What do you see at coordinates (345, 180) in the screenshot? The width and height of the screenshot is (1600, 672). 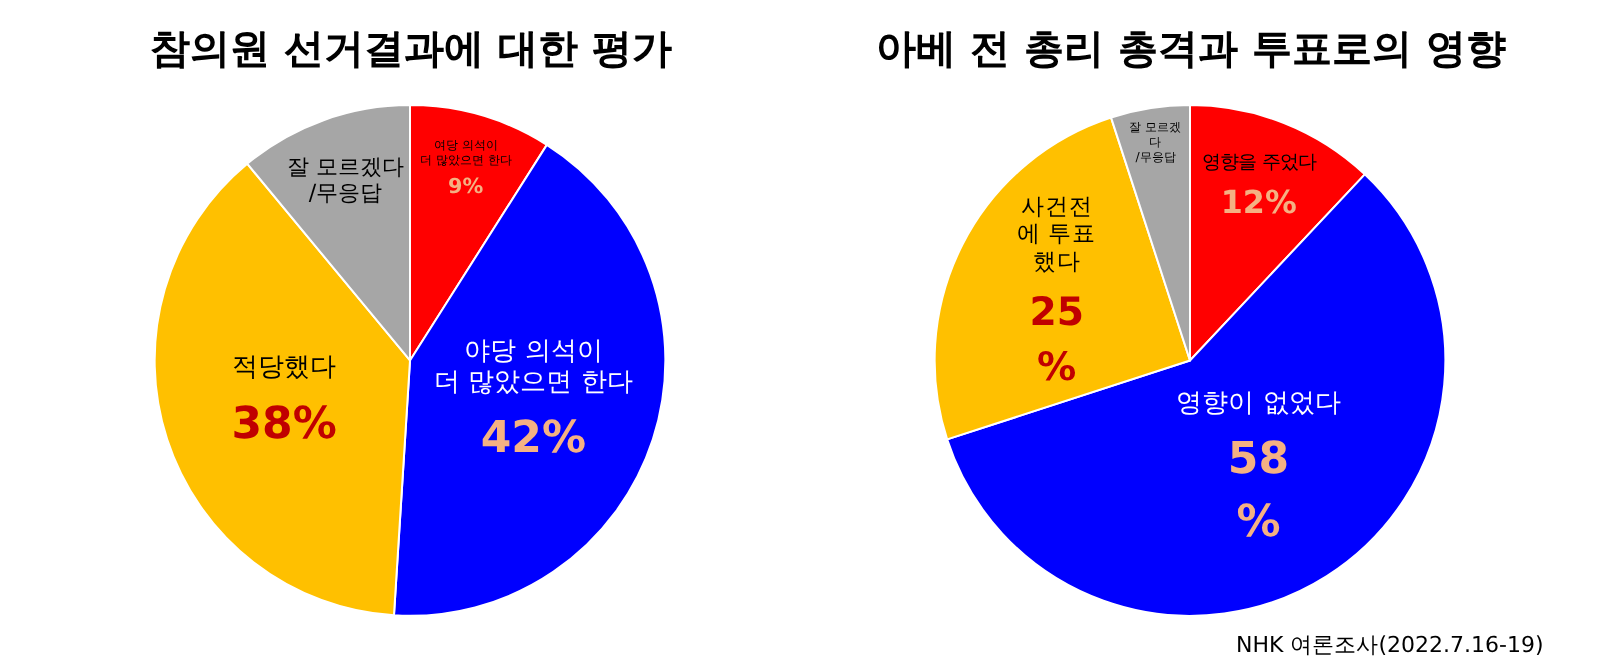 I see `slice-label: 잘 모르겠다 /무응답` at bounding box center [345, 180].